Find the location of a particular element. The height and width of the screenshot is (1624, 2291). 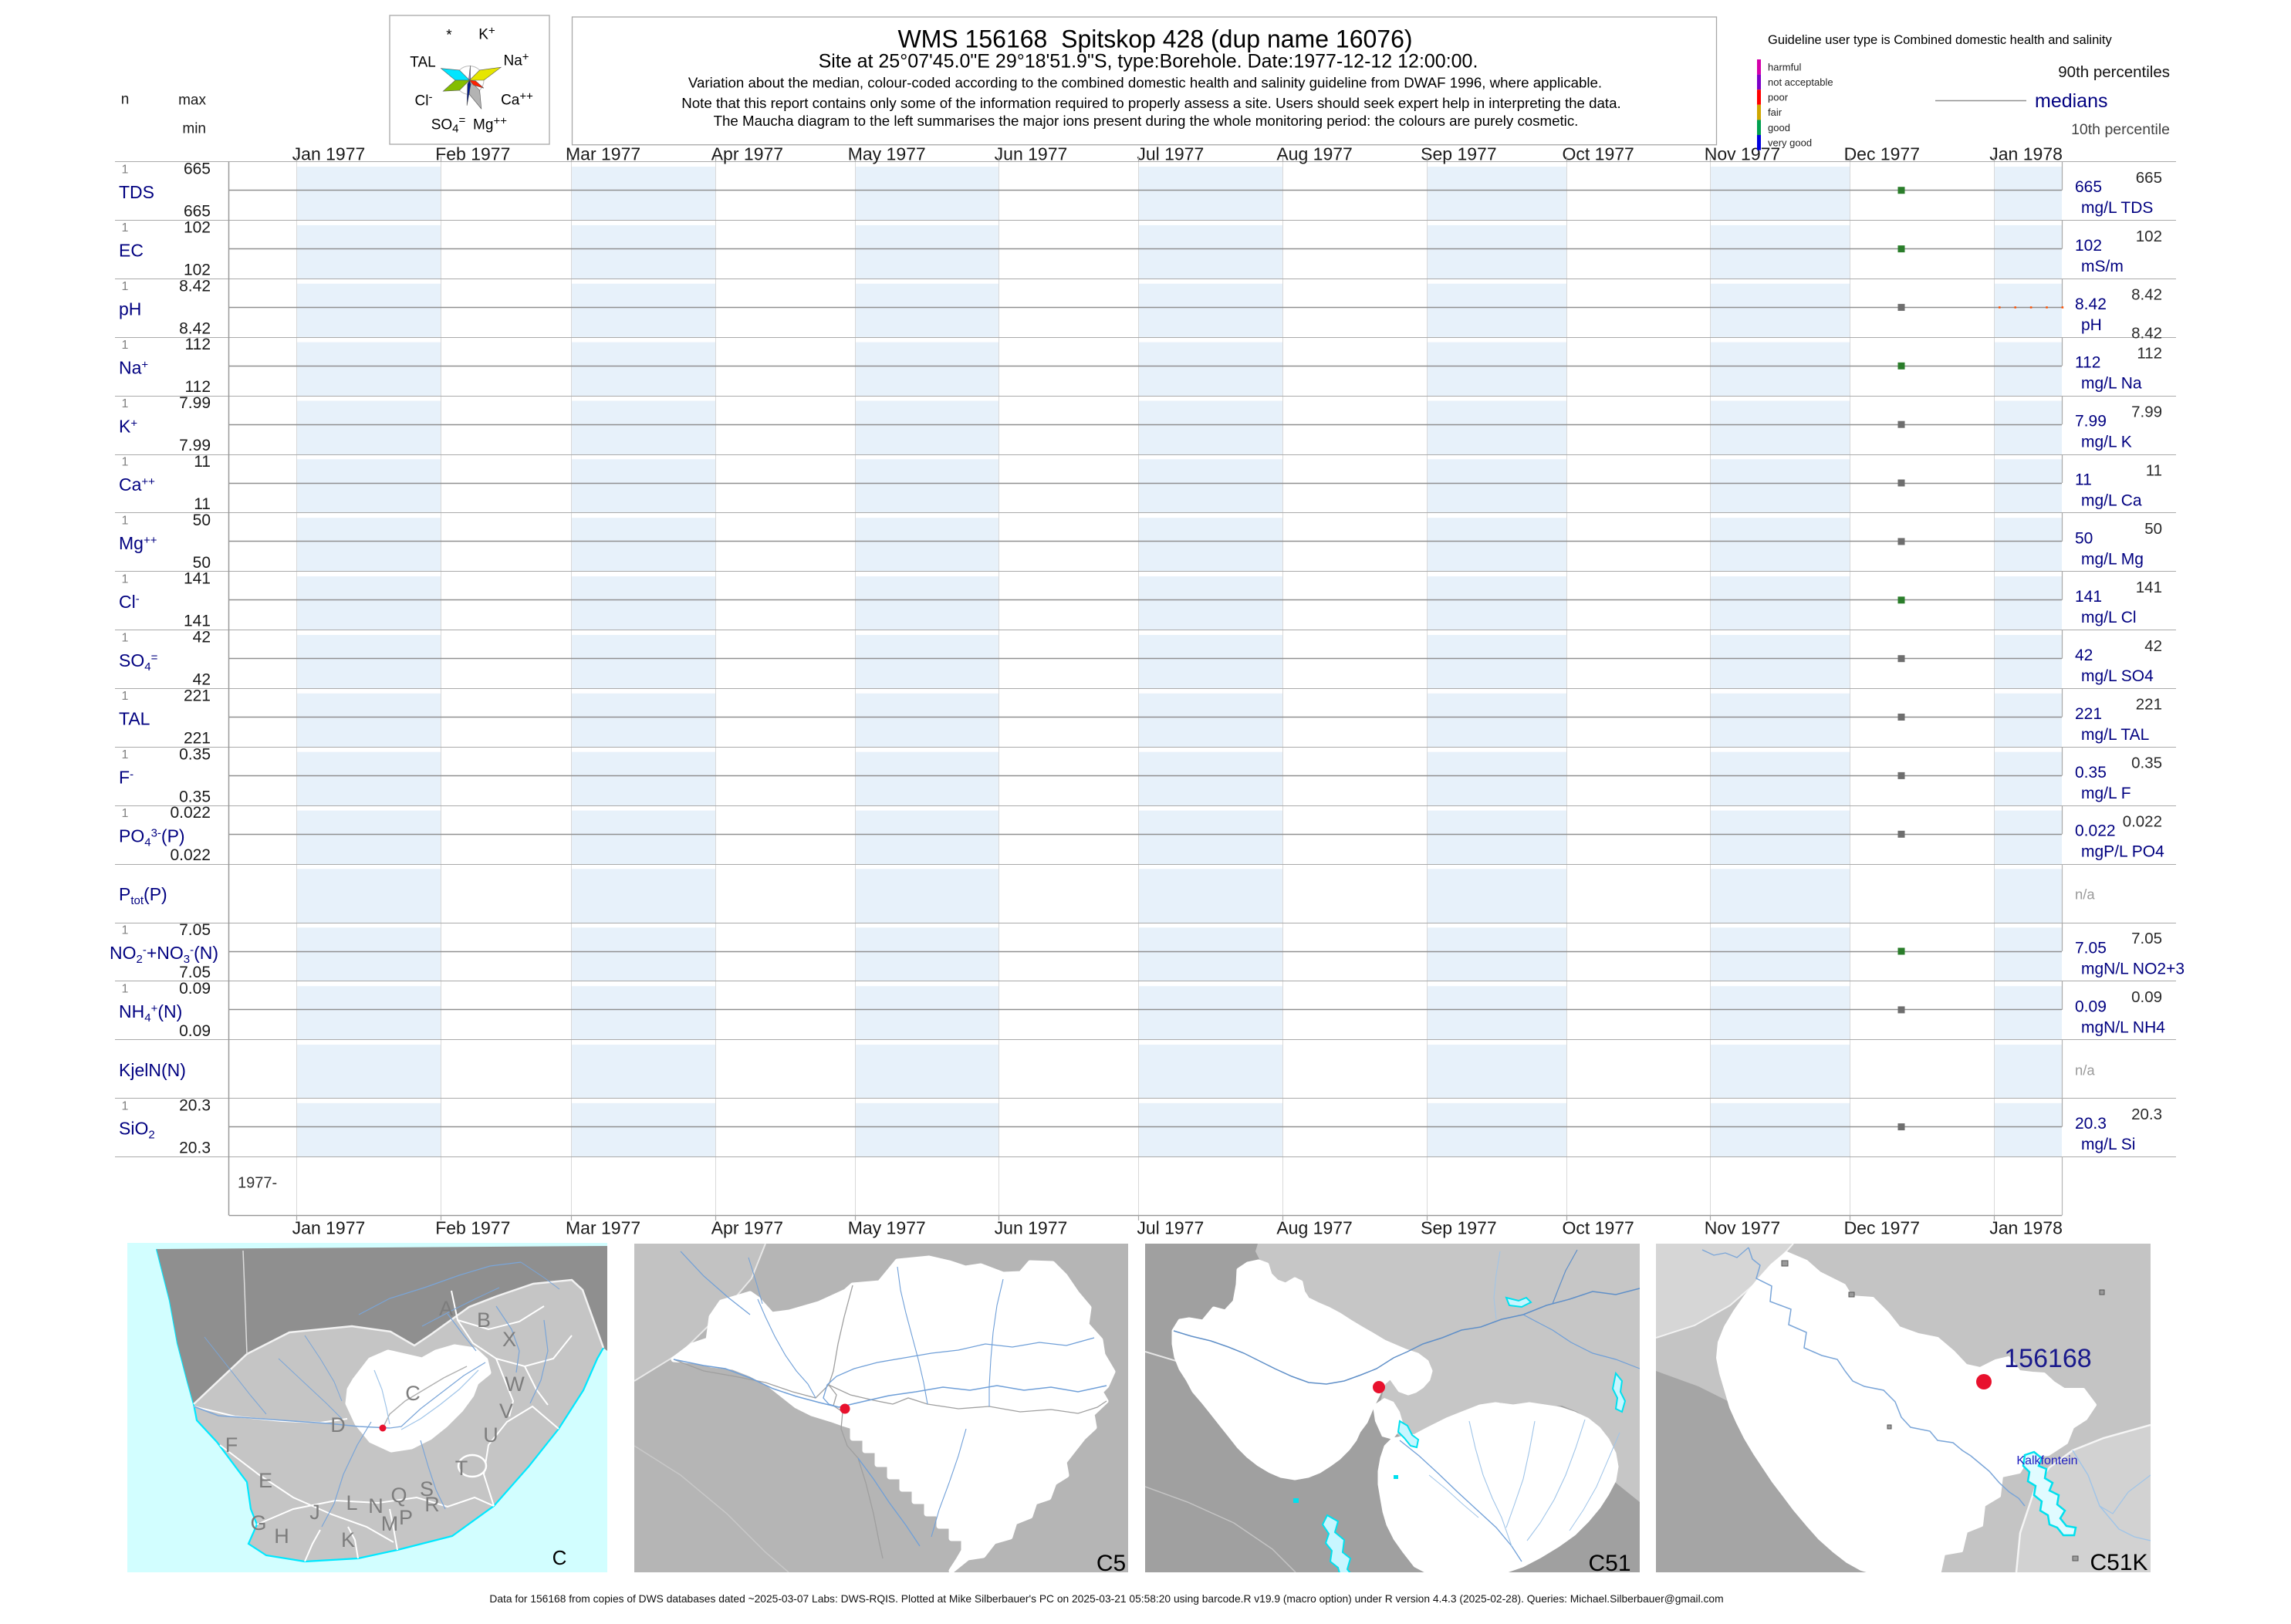

svg-text: very good is located at coordinates (1790, 142).